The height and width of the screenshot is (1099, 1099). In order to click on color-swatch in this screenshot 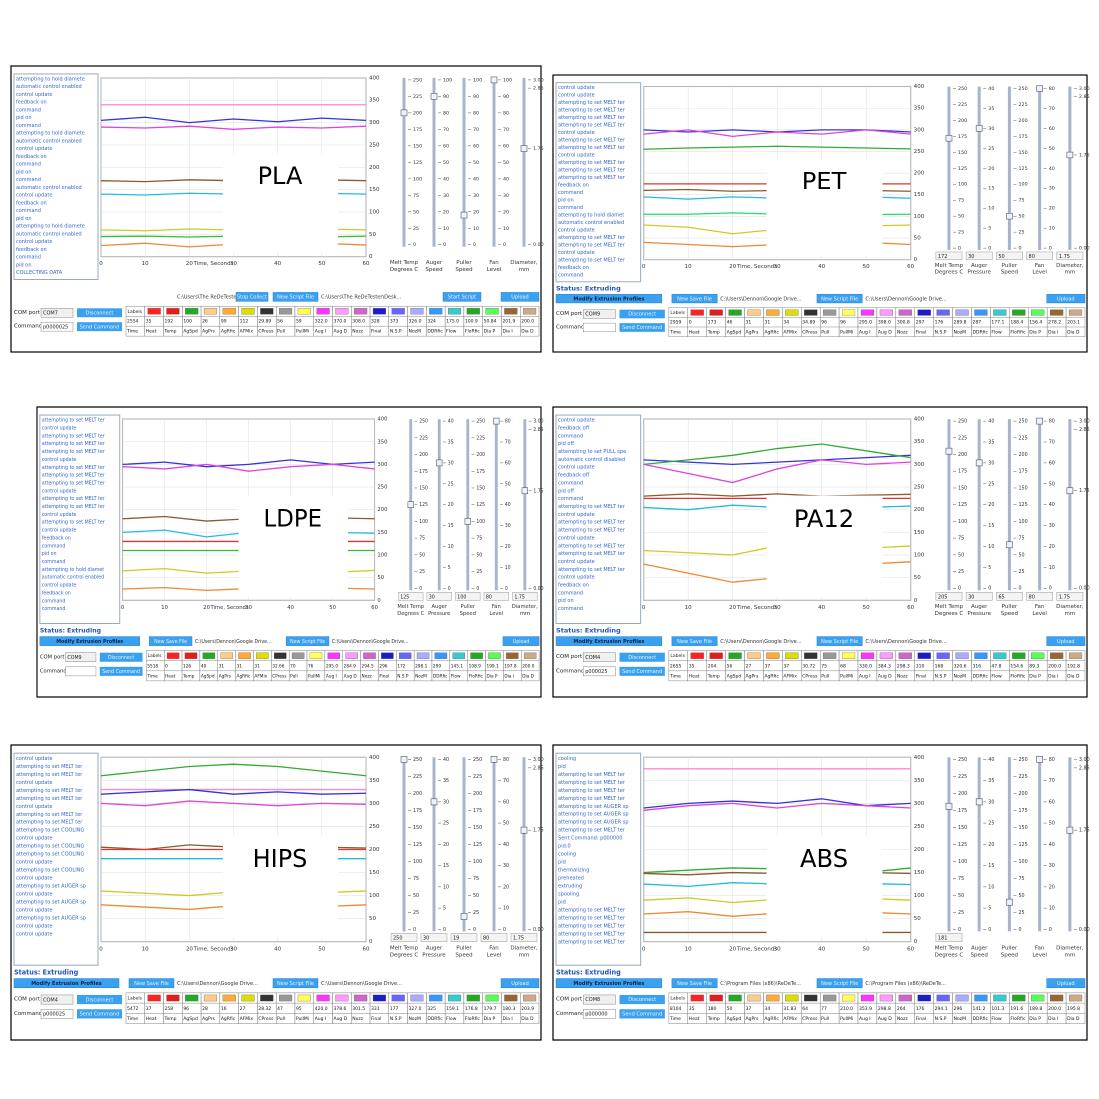, I will do `click(369, 655)`.